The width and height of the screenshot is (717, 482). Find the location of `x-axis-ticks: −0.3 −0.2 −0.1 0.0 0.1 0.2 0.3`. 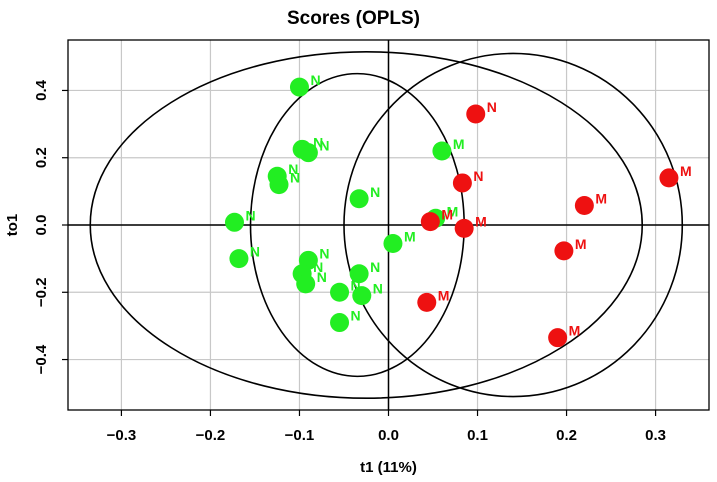

x-axis-ticks: −0.3 −0.2 −0.1 0.0 0.1 0.2 0.3 is located at coordinates (386, 427).